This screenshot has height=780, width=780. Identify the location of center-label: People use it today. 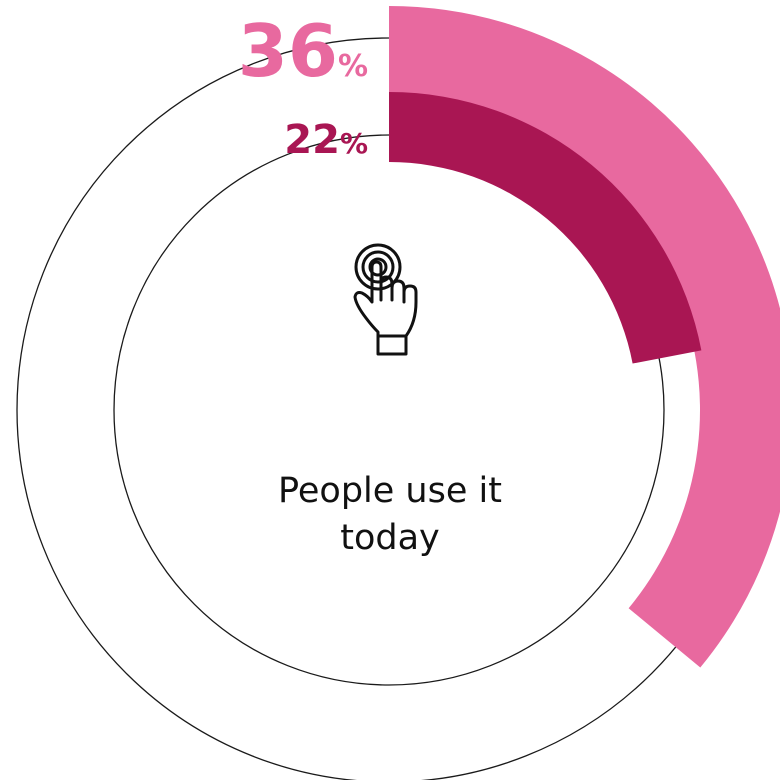
(390, 515).